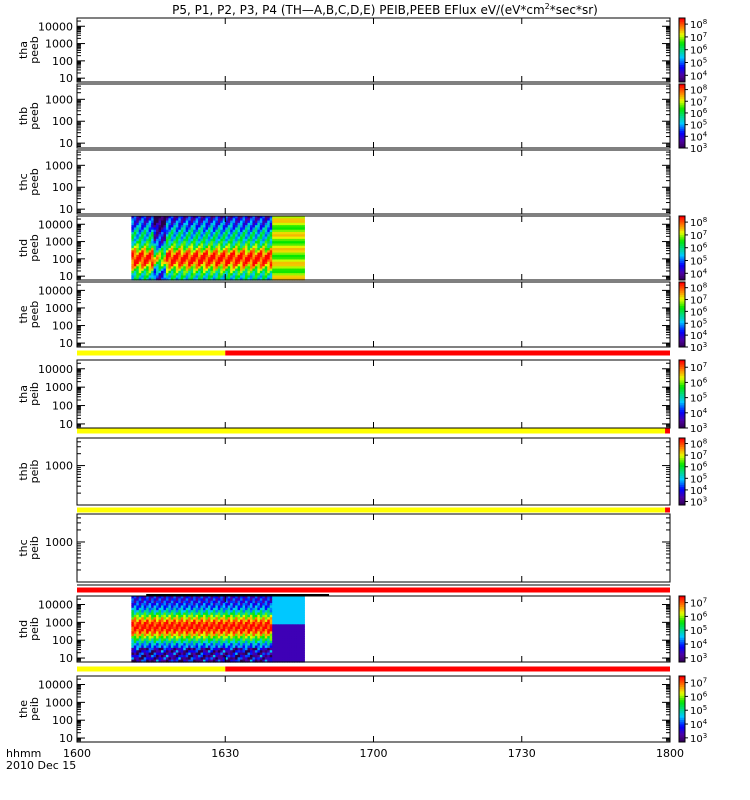 The height and width of the screenshot is (800, 750). Describe the element at coordinates (218, 629) in the screenshot. I see `spectrogram-thdpeib` at that location.